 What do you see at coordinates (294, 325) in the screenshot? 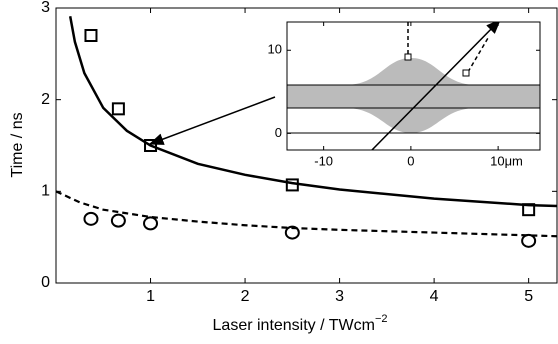
I see `x-label-text: Laser intensity / TWcm` at bounding box center [294, 325].